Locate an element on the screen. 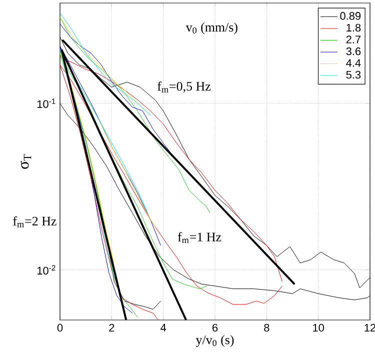 This screenshot has width=375, height=360. text: f$_{m}$=2 Hz is located at coordinates (34, 222).